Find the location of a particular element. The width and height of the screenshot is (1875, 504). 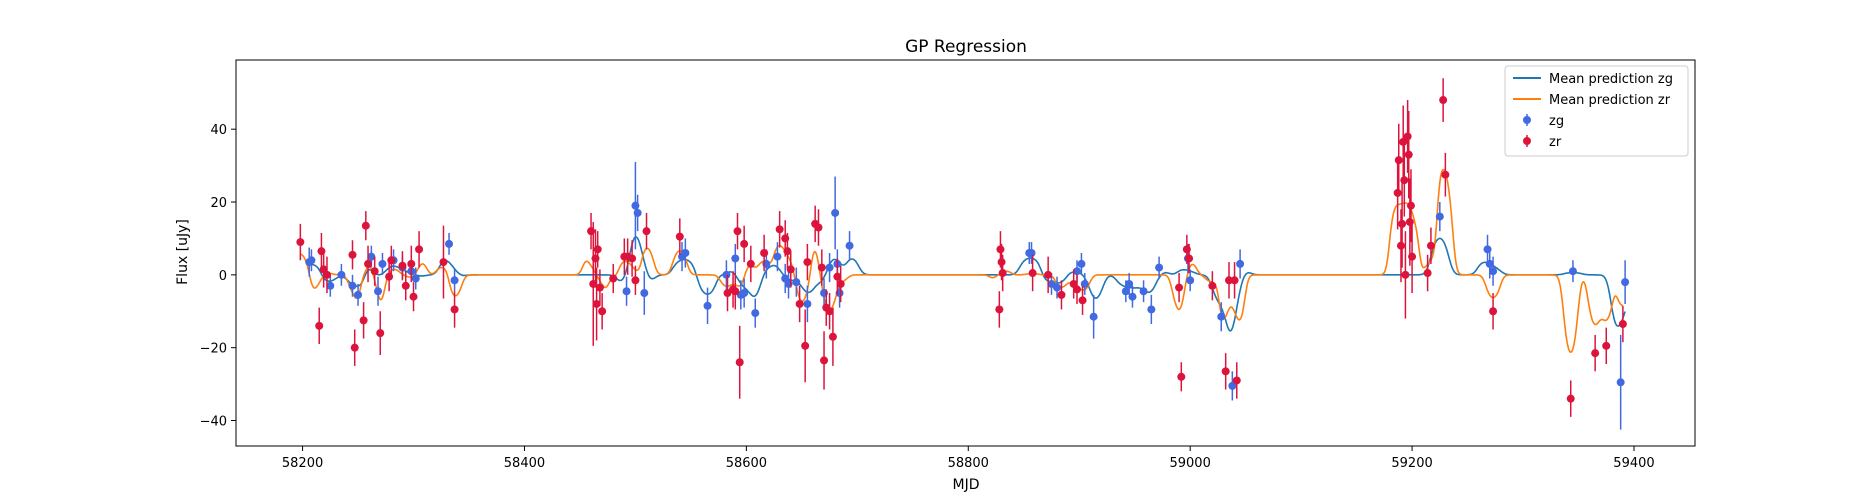

legend-box is located at coordinates (1596, 111).